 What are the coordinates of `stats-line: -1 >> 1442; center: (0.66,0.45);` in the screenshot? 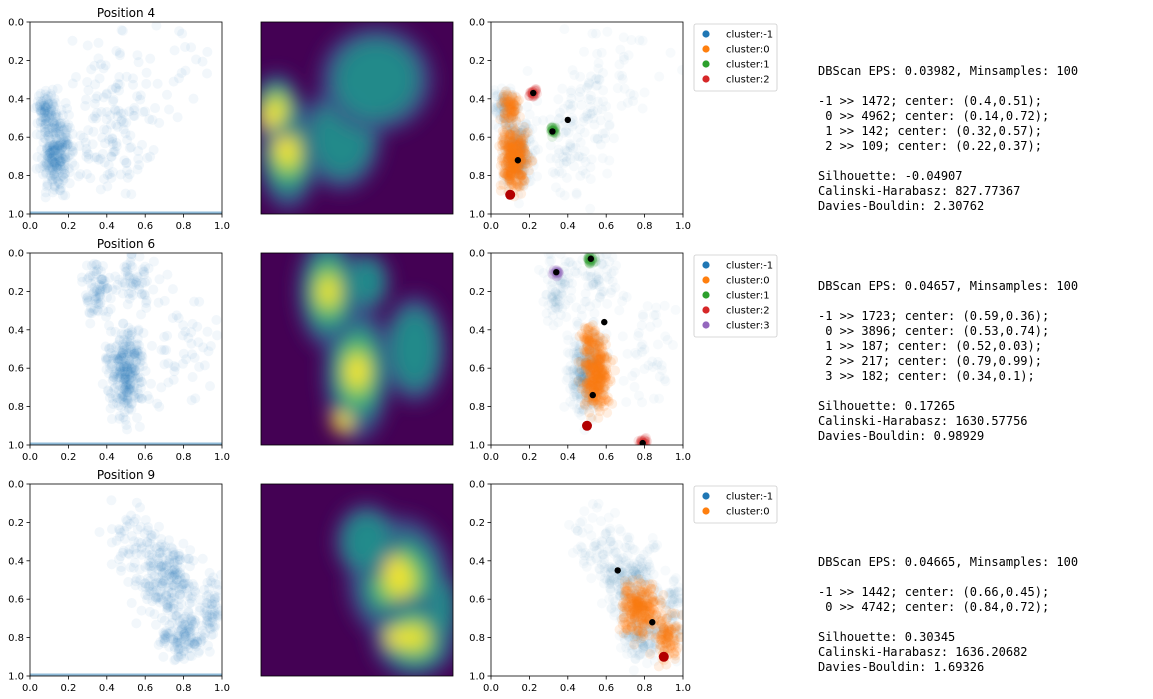 It's located at (934, 592).